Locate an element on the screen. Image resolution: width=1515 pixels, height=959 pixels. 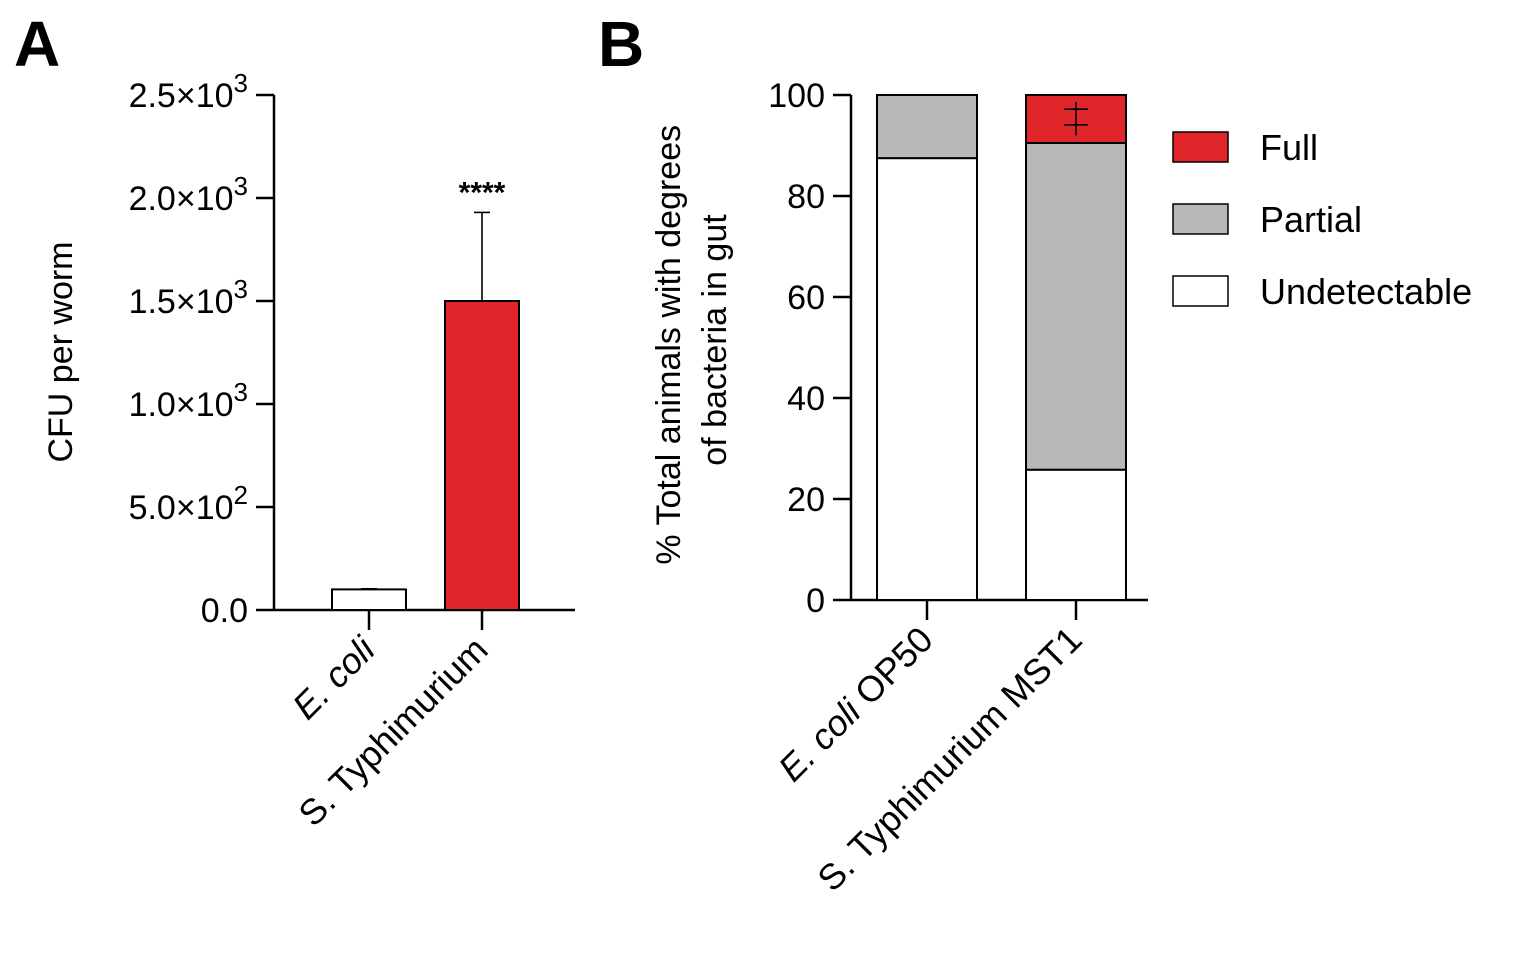
panel-b-label: B is located at coordinates (621, 44).